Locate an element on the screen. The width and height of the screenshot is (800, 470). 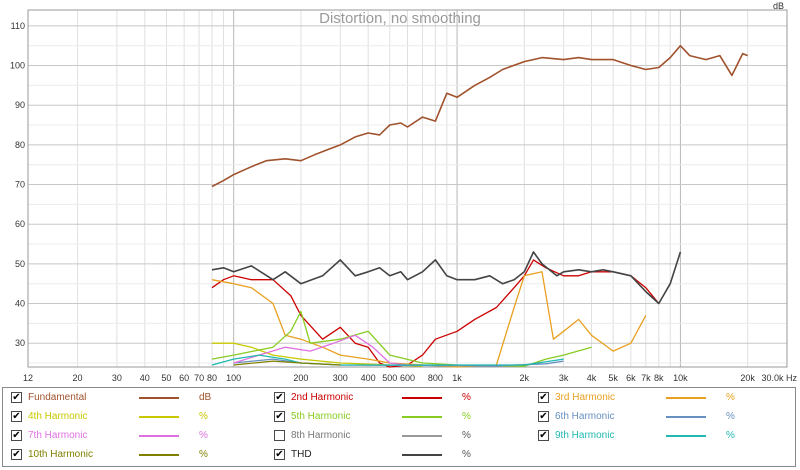
legend-checkbox-7th-harmonic: ✔ is located at coordinates (16, 435).